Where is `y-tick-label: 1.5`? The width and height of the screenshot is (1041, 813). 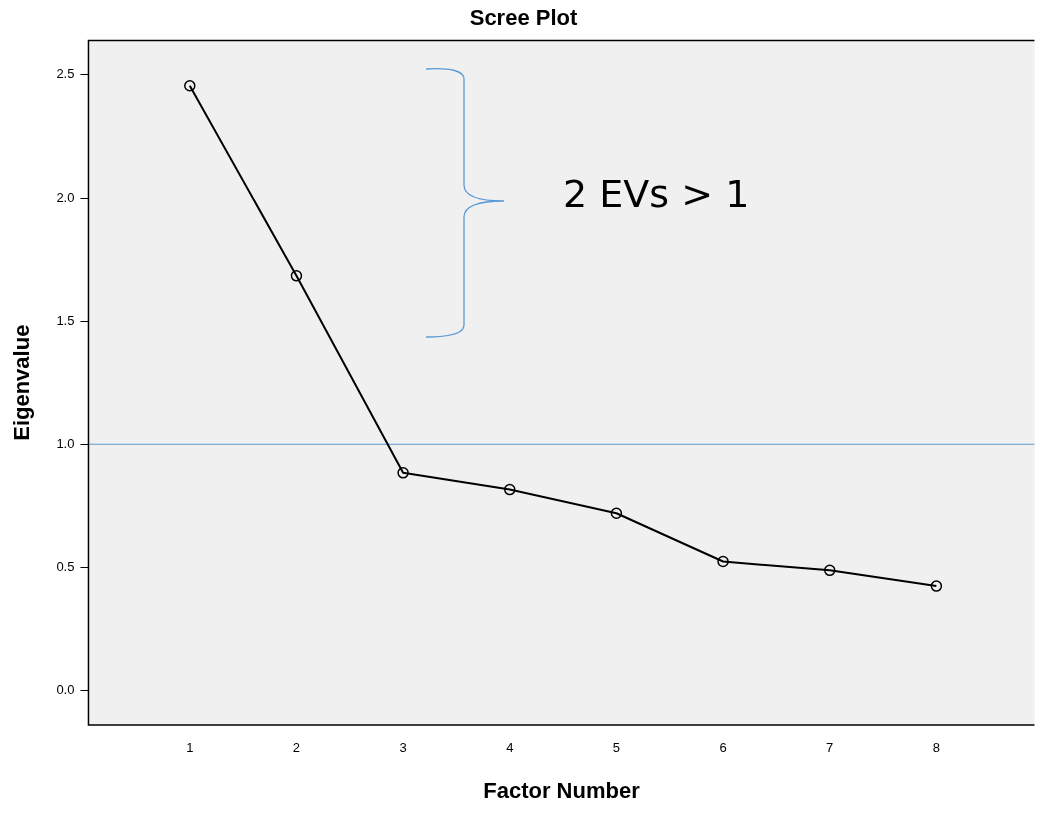 y-tick-label: 1.5 is located at coordinates (65, 320).